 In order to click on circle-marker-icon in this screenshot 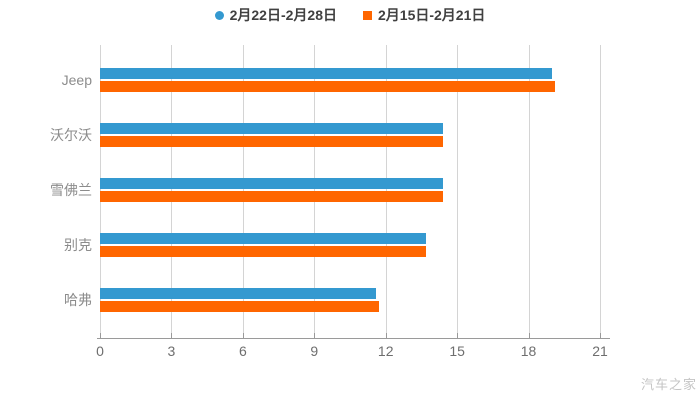, I will do `click(219, 15)`.